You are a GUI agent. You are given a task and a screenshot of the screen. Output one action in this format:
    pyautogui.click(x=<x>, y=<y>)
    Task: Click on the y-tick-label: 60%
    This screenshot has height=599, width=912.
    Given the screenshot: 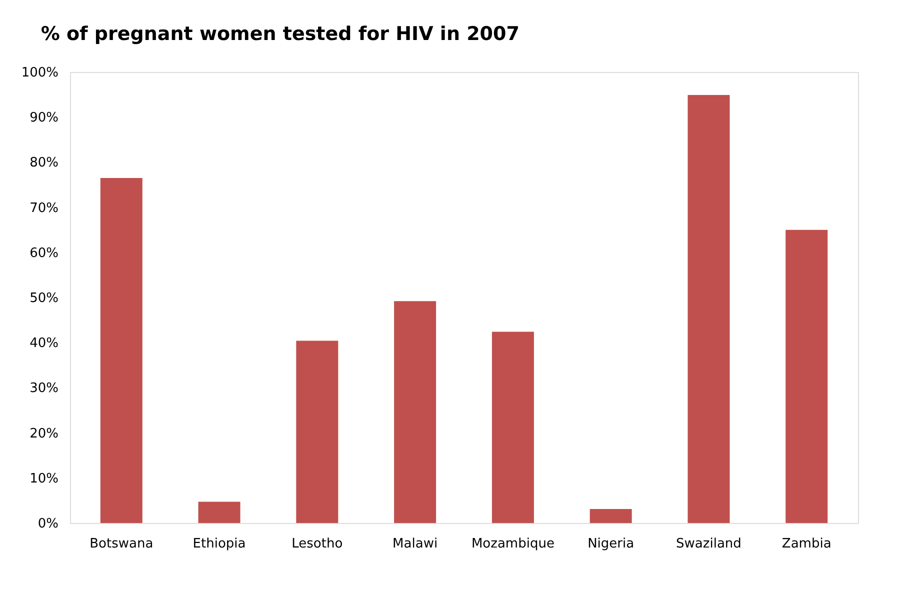 What is the action you would take?
    pyautogui.click(x=44, y=253)
    